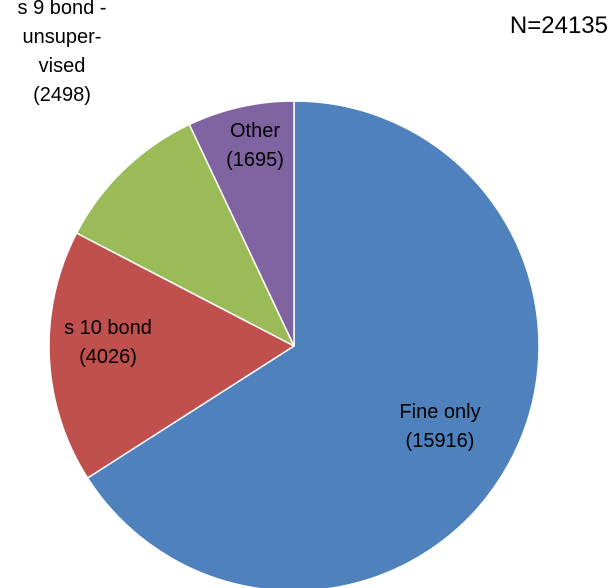  Describe the element at coordinates (108, 342) in the screenshot. I see `pie-label-s-10-bond: s 10 bond (4026)` at that location.